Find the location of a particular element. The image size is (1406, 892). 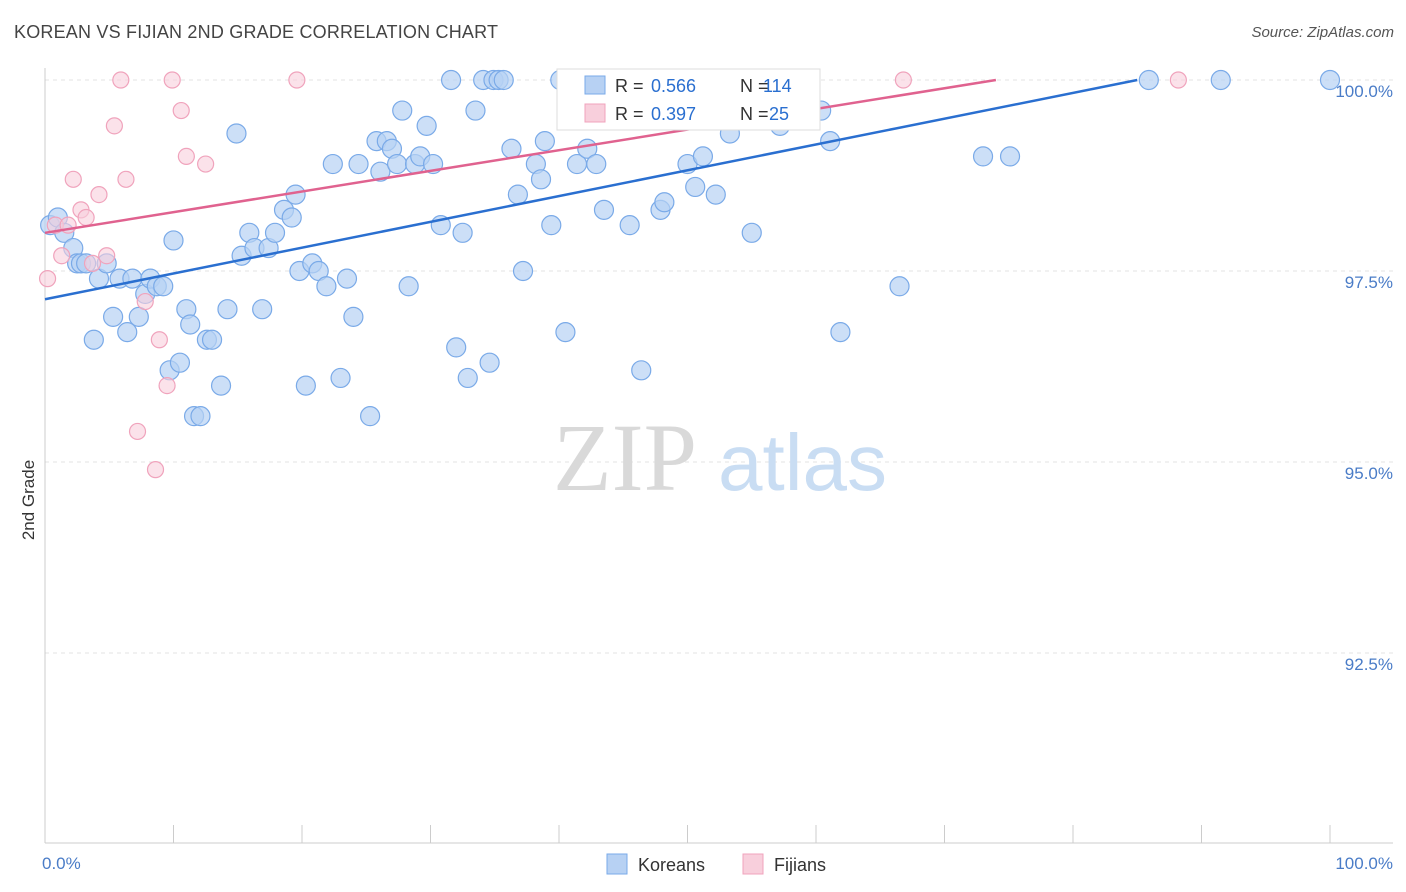

stats-fijians-n-label: N = is located at coordinates (754, 114).